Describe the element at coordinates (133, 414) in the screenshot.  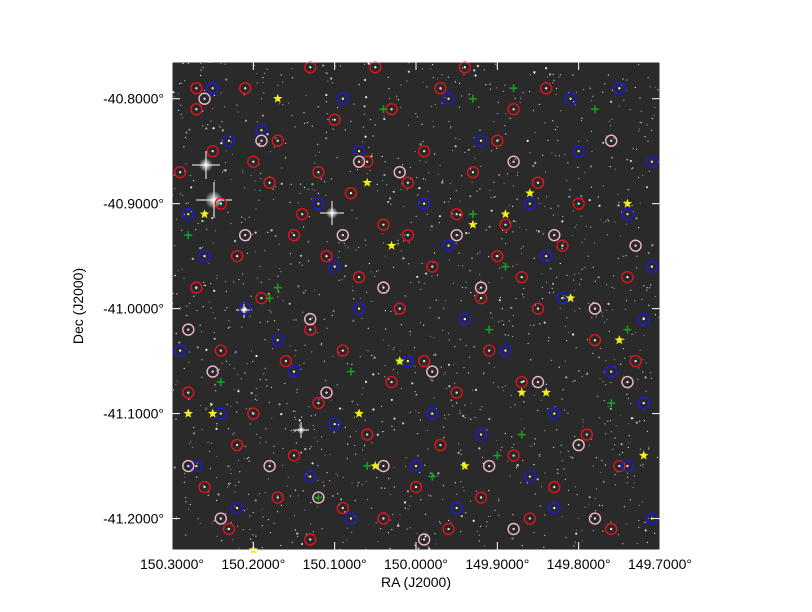
I see `y-tick-label: -41.1000°` at that location.